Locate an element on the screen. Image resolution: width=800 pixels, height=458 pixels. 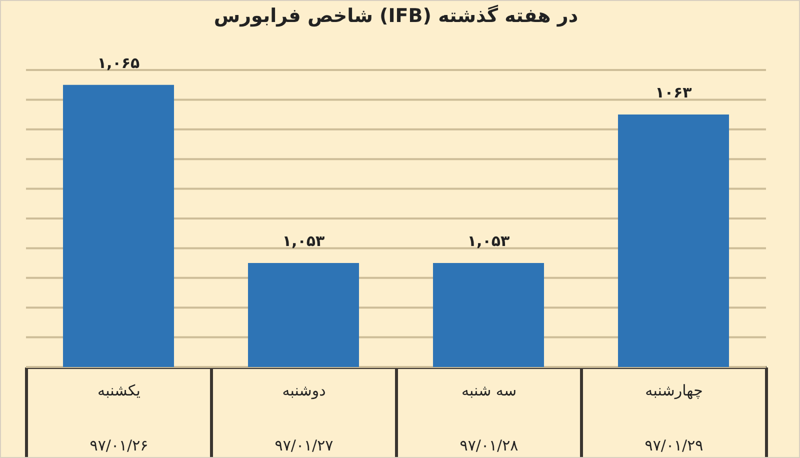
category-label: یکشنبه ۹۷/۰۱/۲۶ is located at coordinates (119, 418).